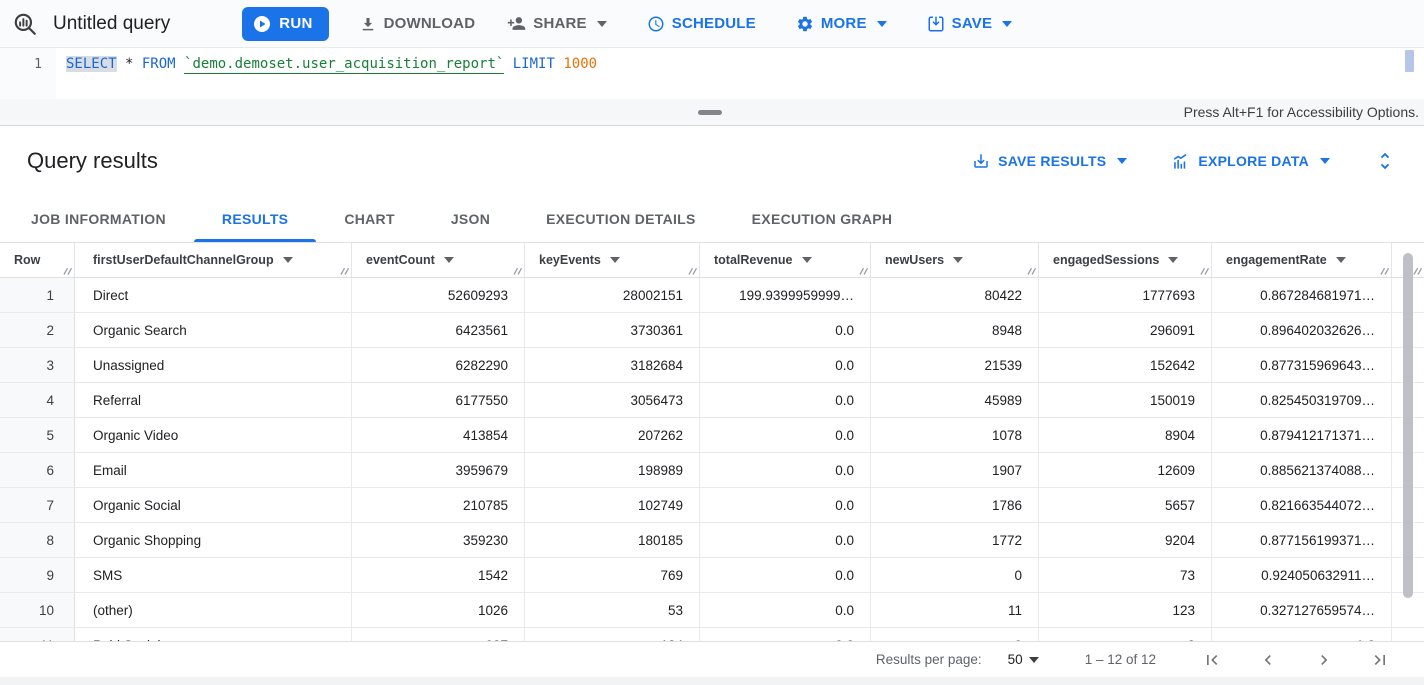 This screenshot has width=1424, height=685. What do you see at coordinates (1050, 161) in the screenshot?
I see `save-results-button: SAVE RESULTS` at bounding box center [1050, 161].